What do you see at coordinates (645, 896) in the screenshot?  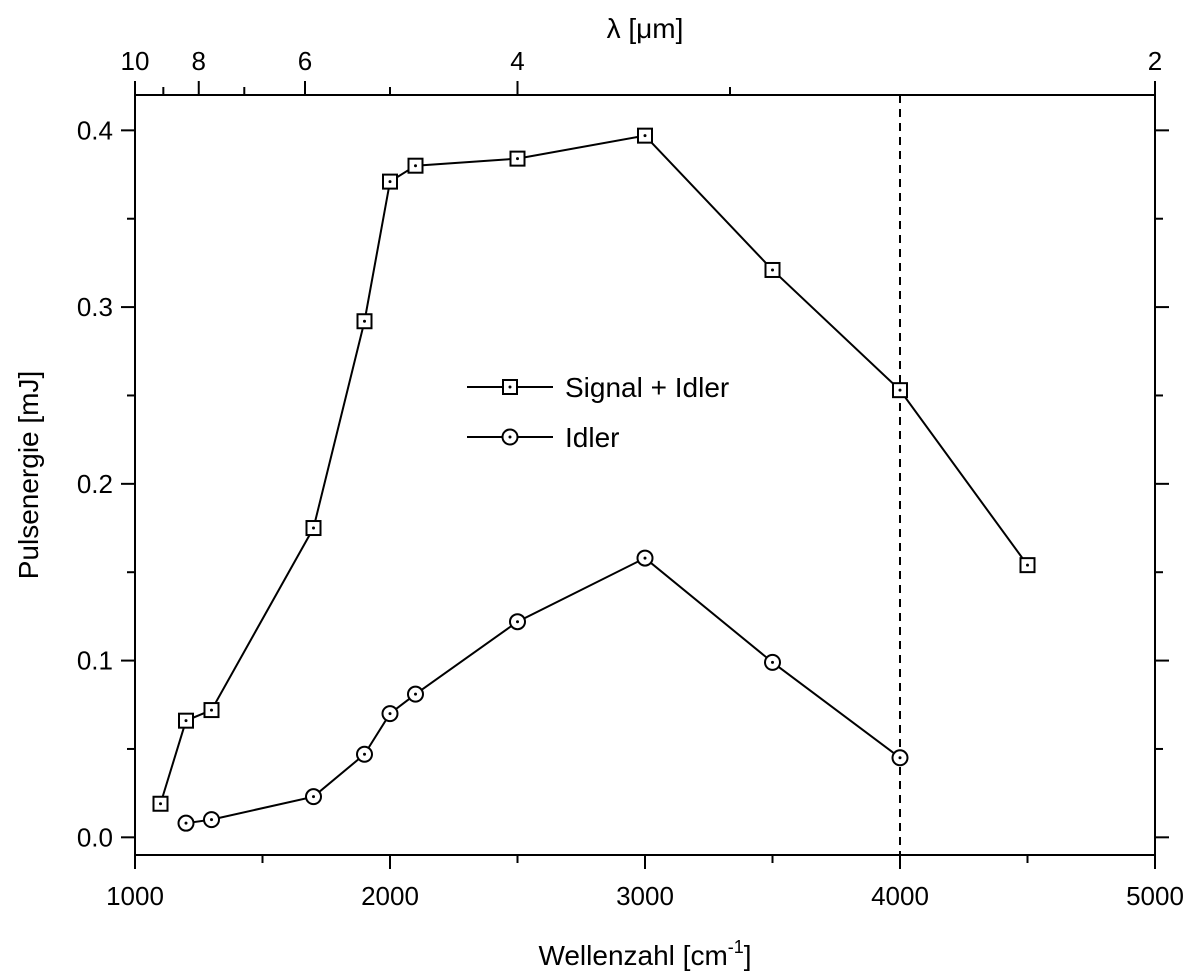 I see `x-tick-label: 3000` at bounding box center [645, 896].